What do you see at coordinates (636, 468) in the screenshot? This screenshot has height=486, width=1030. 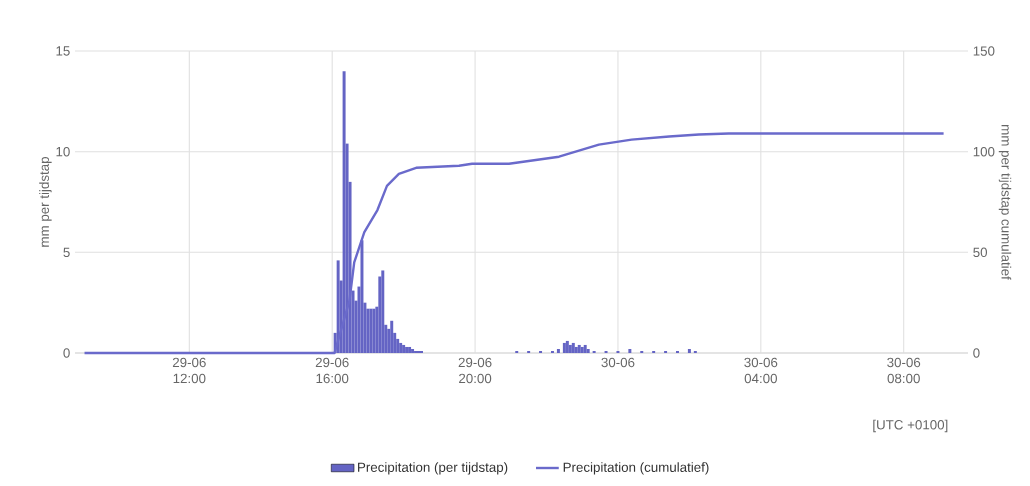 I see `legend-label: Precipitation (cumulatief)` at bounding box center [636, 468].